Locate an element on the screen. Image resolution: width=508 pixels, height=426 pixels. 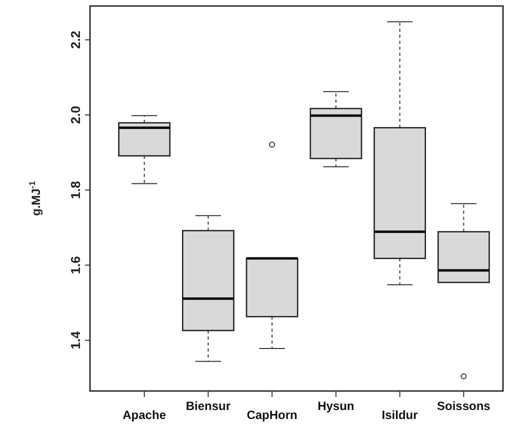
y-tick-label: 1.8 is located at coordinates (75, 190).